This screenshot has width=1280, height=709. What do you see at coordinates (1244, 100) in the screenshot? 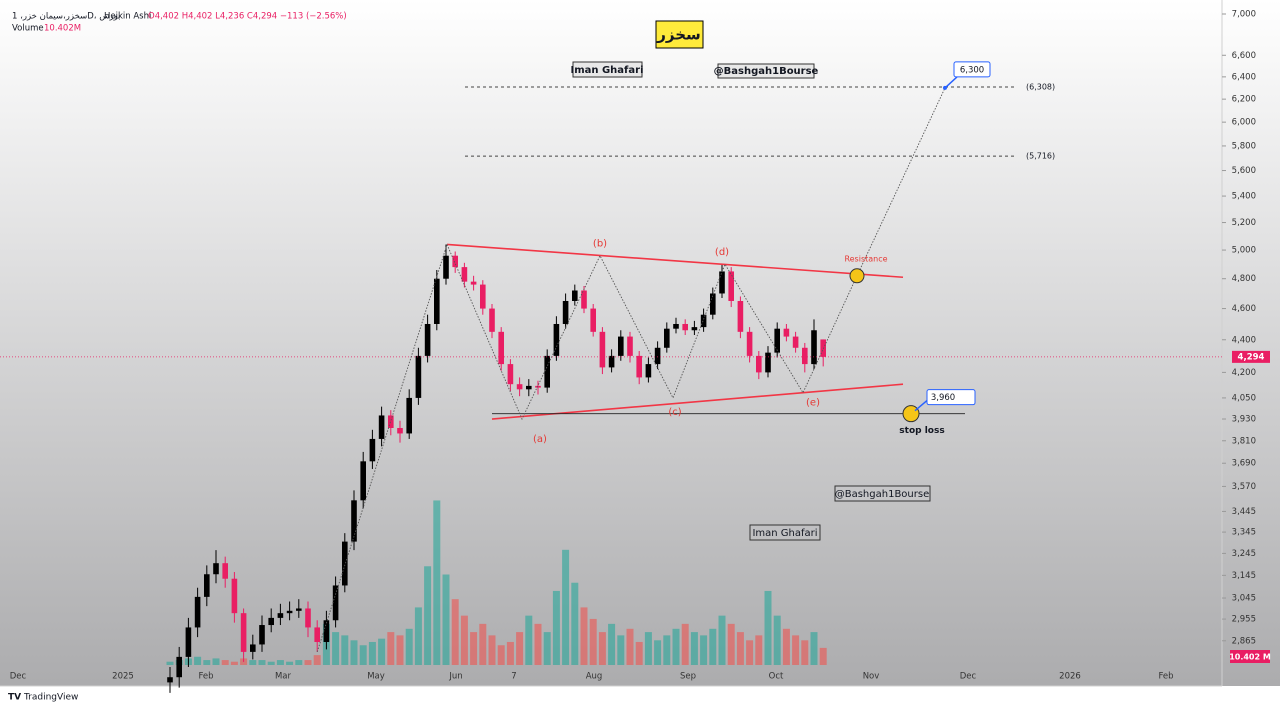
I see `y-tick-label: 6,200` at bounding box center [1244, 100].